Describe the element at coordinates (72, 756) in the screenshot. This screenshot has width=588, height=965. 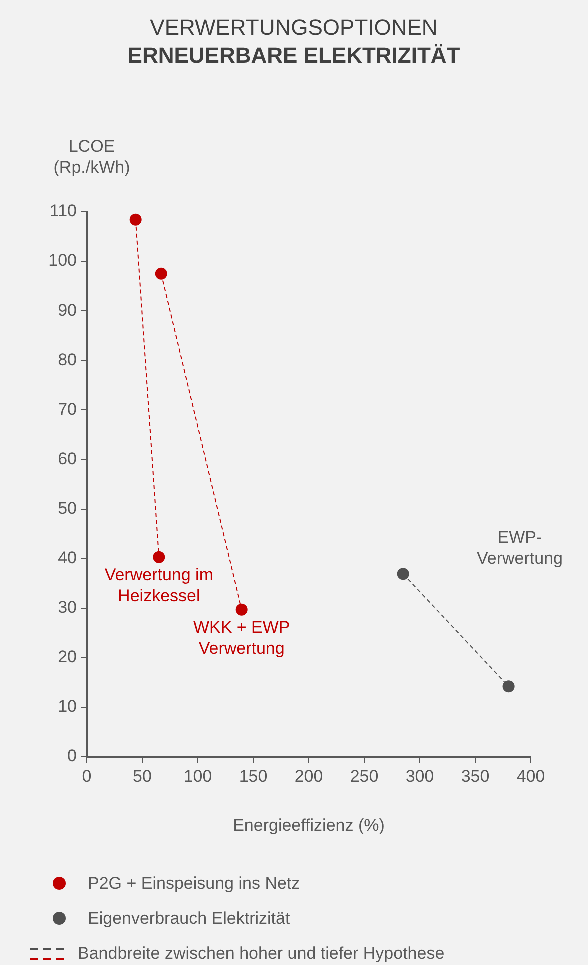
I see `y-tick-label: 0` at that location.